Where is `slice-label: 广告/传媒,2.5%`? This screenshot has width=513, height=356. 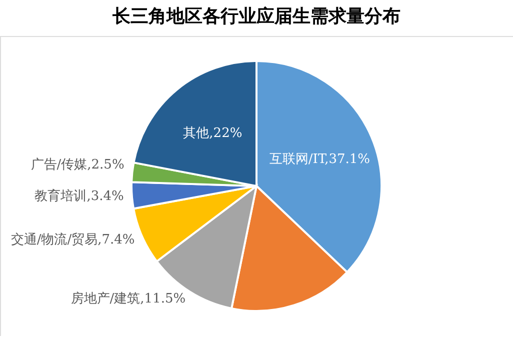
slice-label: 广告/传媒,2.5% is located at coordinates (77, 164).